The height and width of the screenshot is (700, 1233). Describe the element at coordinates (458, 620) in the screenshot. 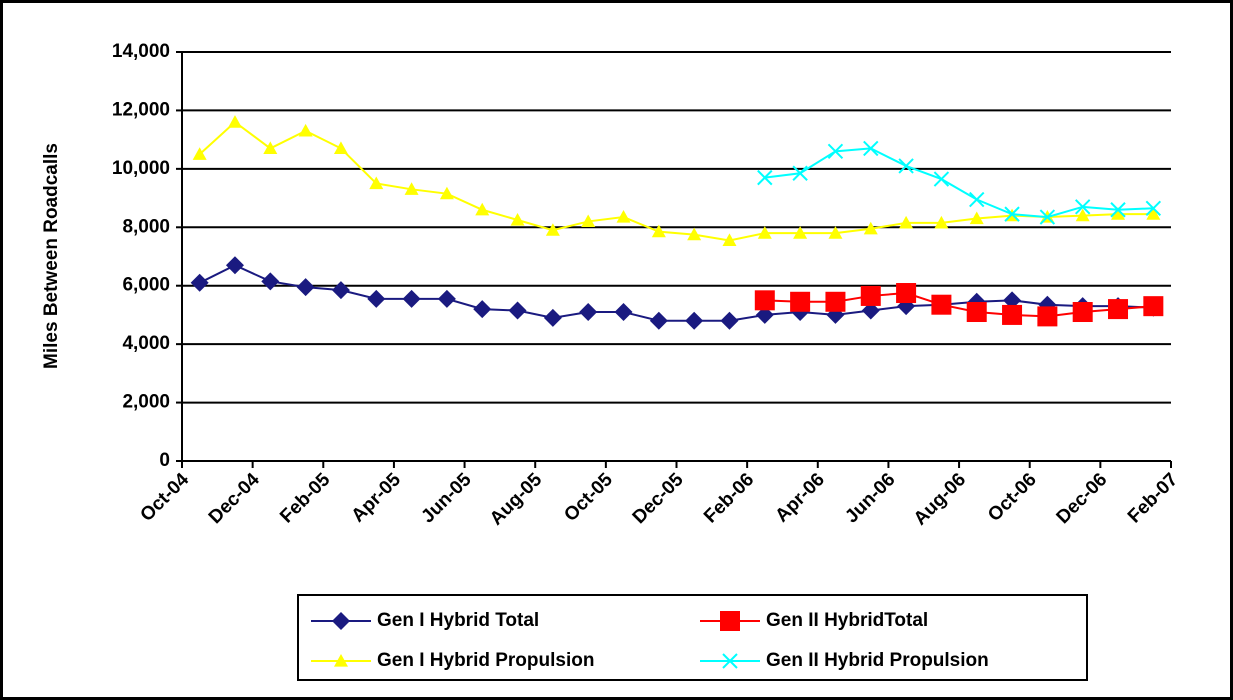

I see `legend-label: Gen I Hybrid Total` at that location.